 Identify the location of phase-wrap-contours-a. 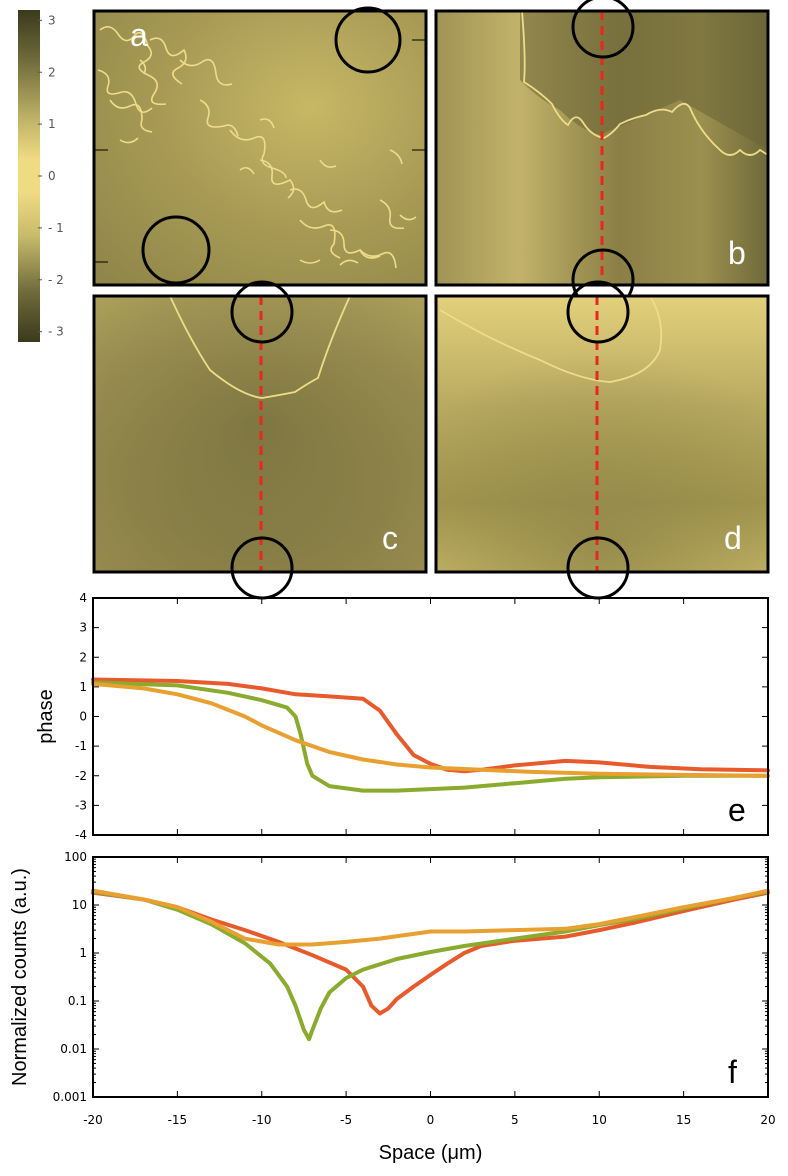
(257, 147).